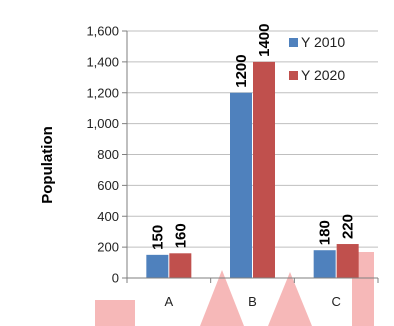  Describe the element at coordinates (264, 169) in the screenshot. I see `bar-b-y-2020` at that location.